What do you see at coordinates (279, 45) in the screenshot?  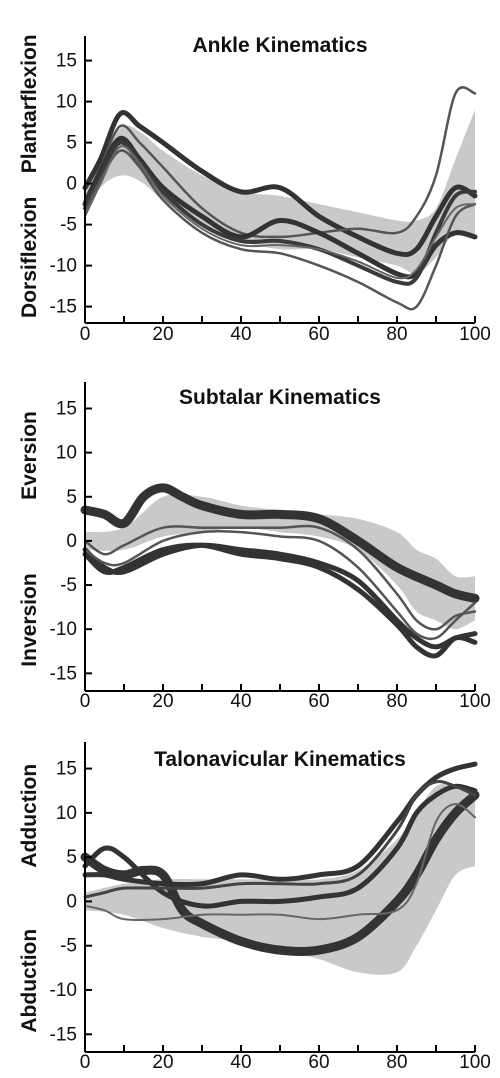 I see `chart-title: Ankle Kinematics` at bounding box center [279, 45].